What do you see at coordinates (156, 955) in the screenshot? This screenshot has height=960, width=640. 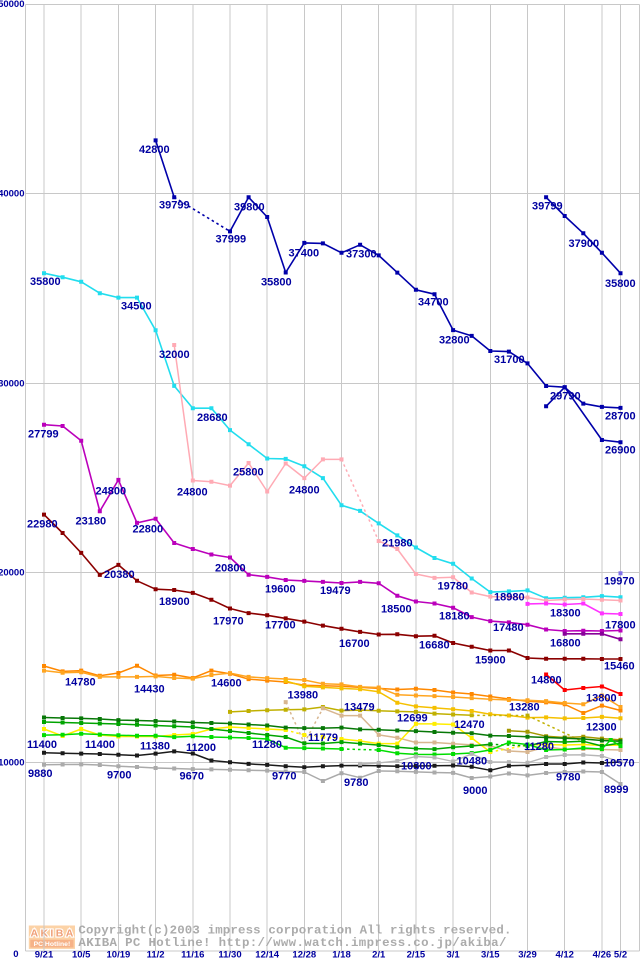 I see `svg-text: 11/2` at bounding box center [156, 955].